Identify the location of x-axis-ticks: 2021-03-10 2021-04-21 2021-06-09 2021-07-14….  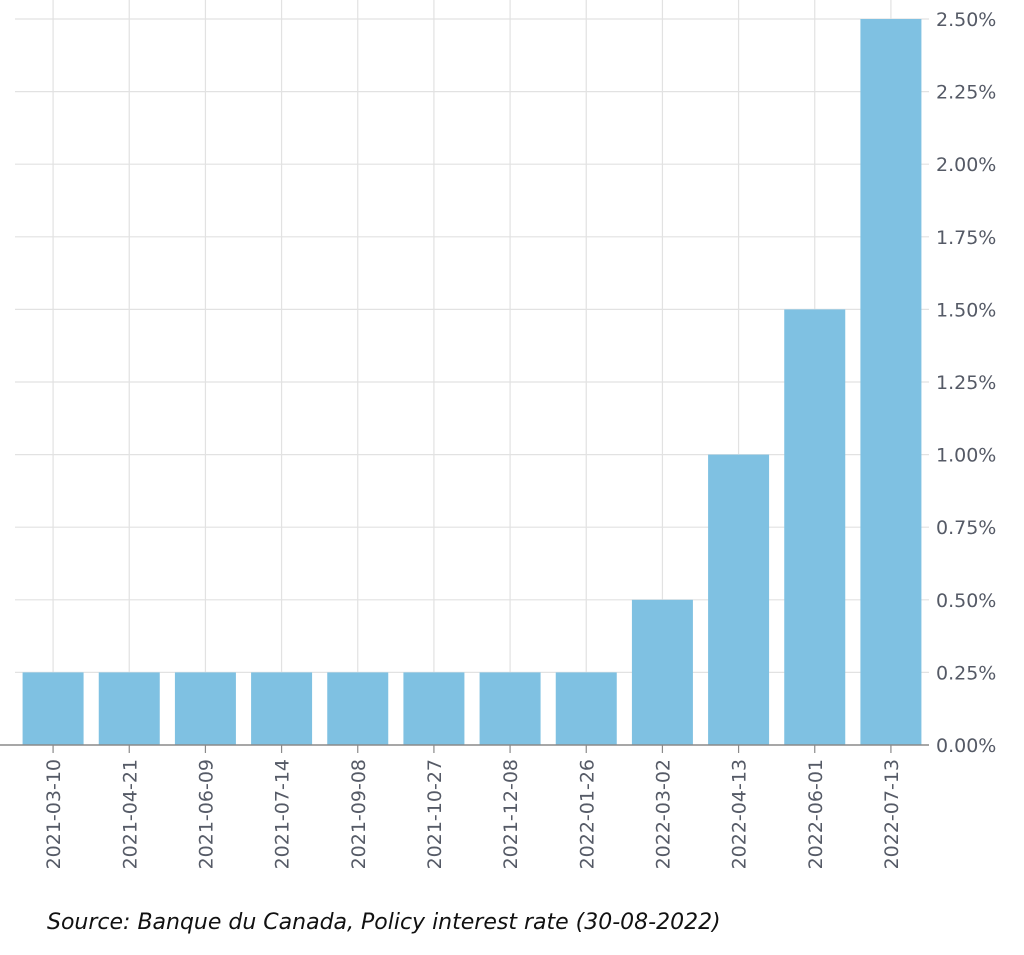
(473, 807).